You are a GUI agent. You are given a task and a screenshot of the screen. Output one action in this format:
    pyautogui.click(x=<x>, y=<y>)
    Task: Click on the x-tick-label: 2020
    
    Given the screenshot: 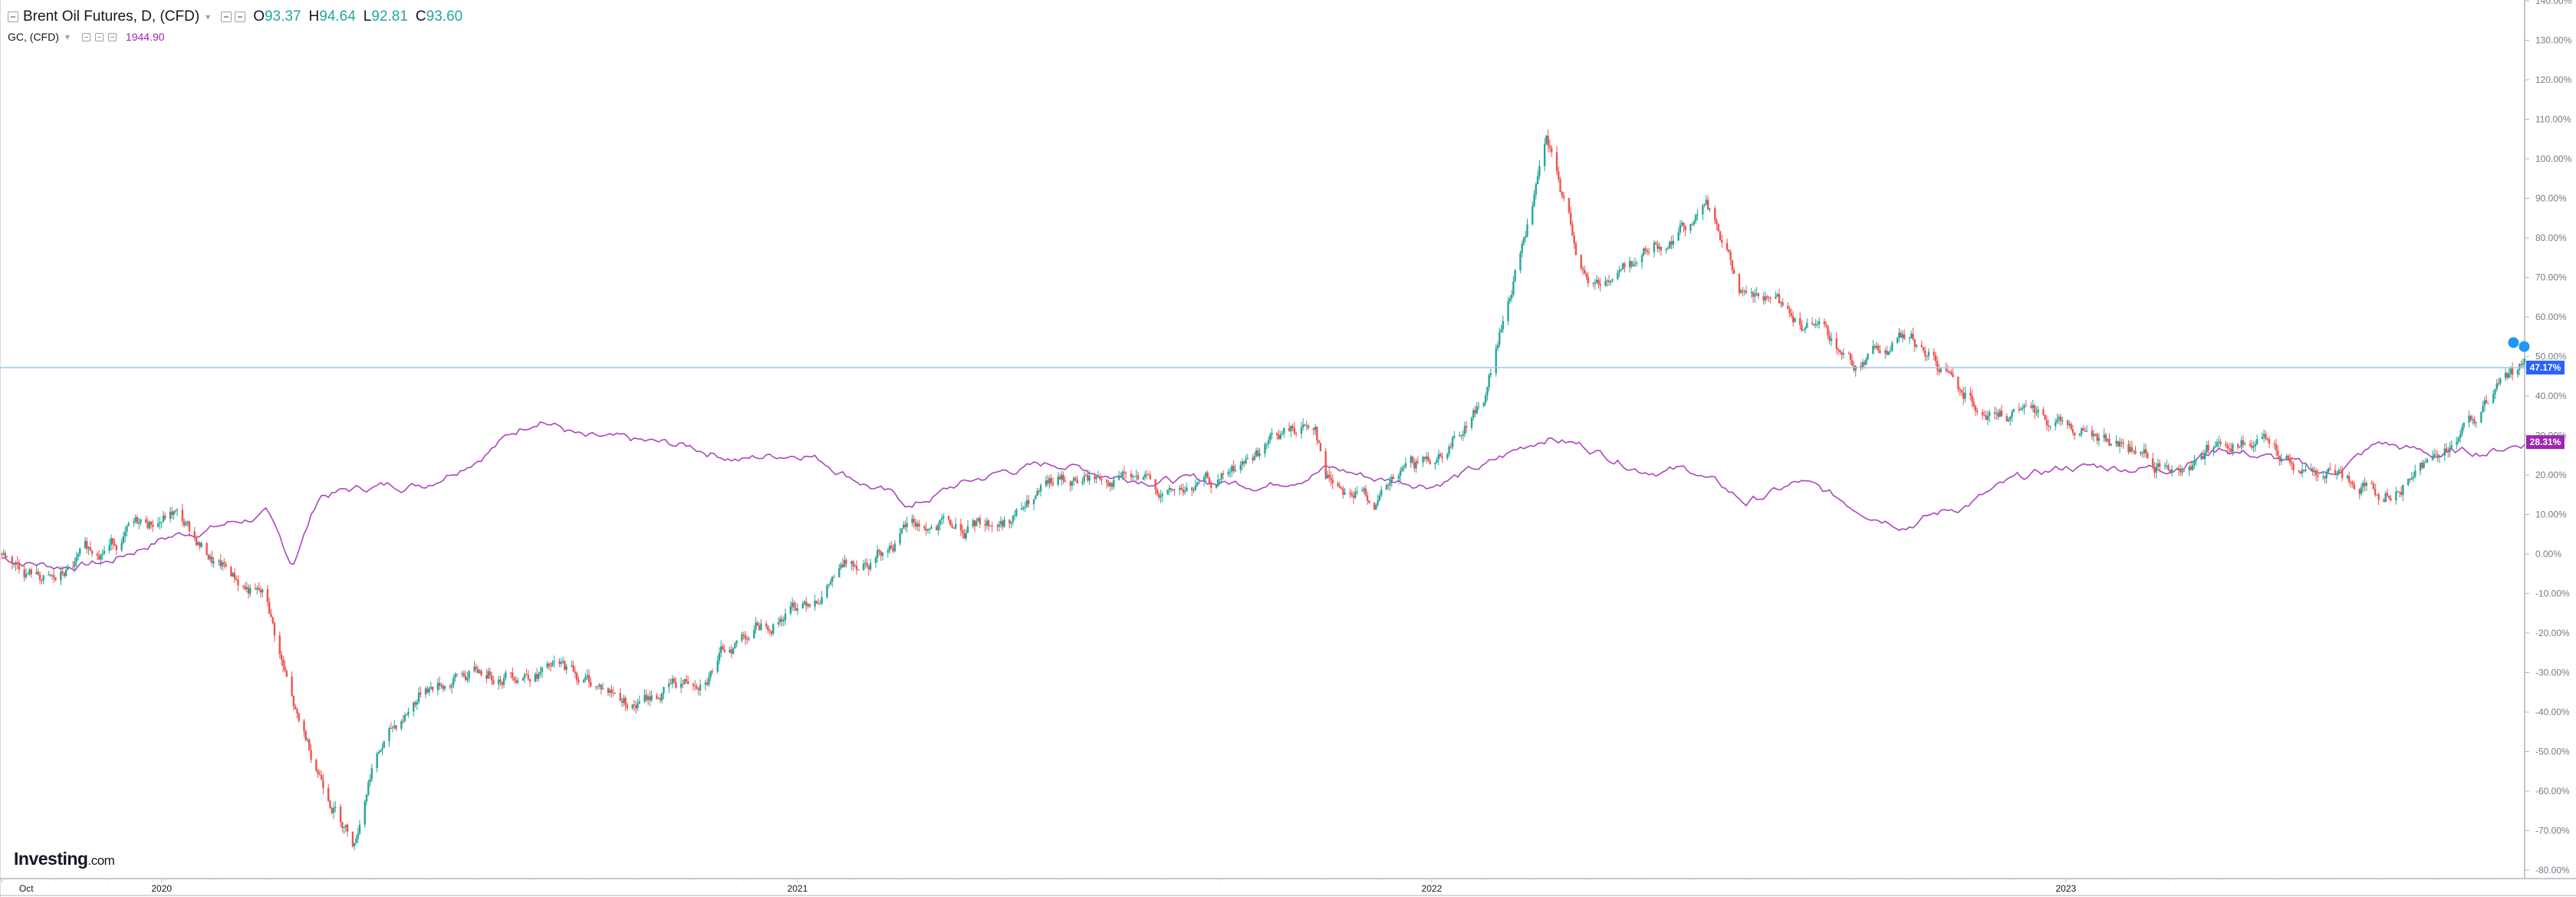 What is the action you would take?
    pyautogui.click(x=161, y=888)
    